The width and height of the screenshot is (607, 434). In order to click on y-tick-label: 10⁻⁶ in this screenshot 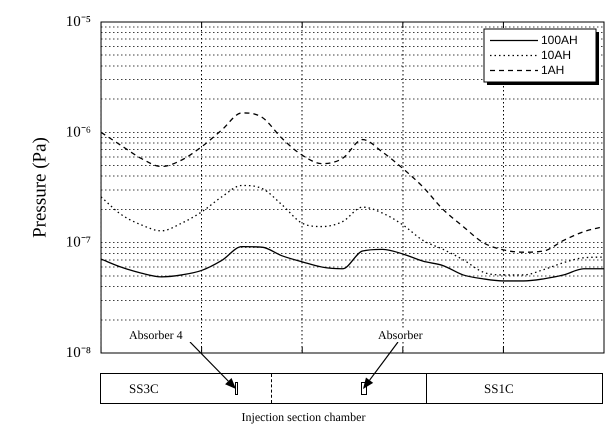, I will do `click(79, 132)`.